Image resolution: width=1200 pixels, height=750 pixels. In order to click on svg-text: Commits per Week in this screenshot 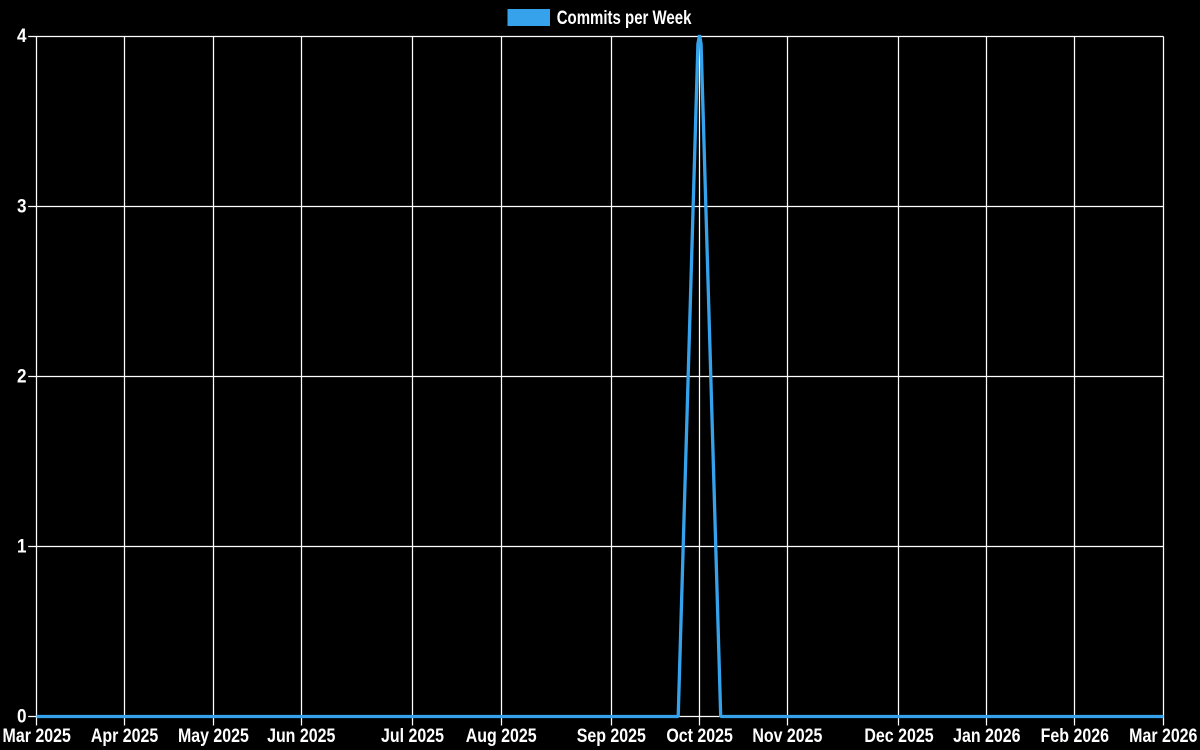, I will do `click(624, 18)`.